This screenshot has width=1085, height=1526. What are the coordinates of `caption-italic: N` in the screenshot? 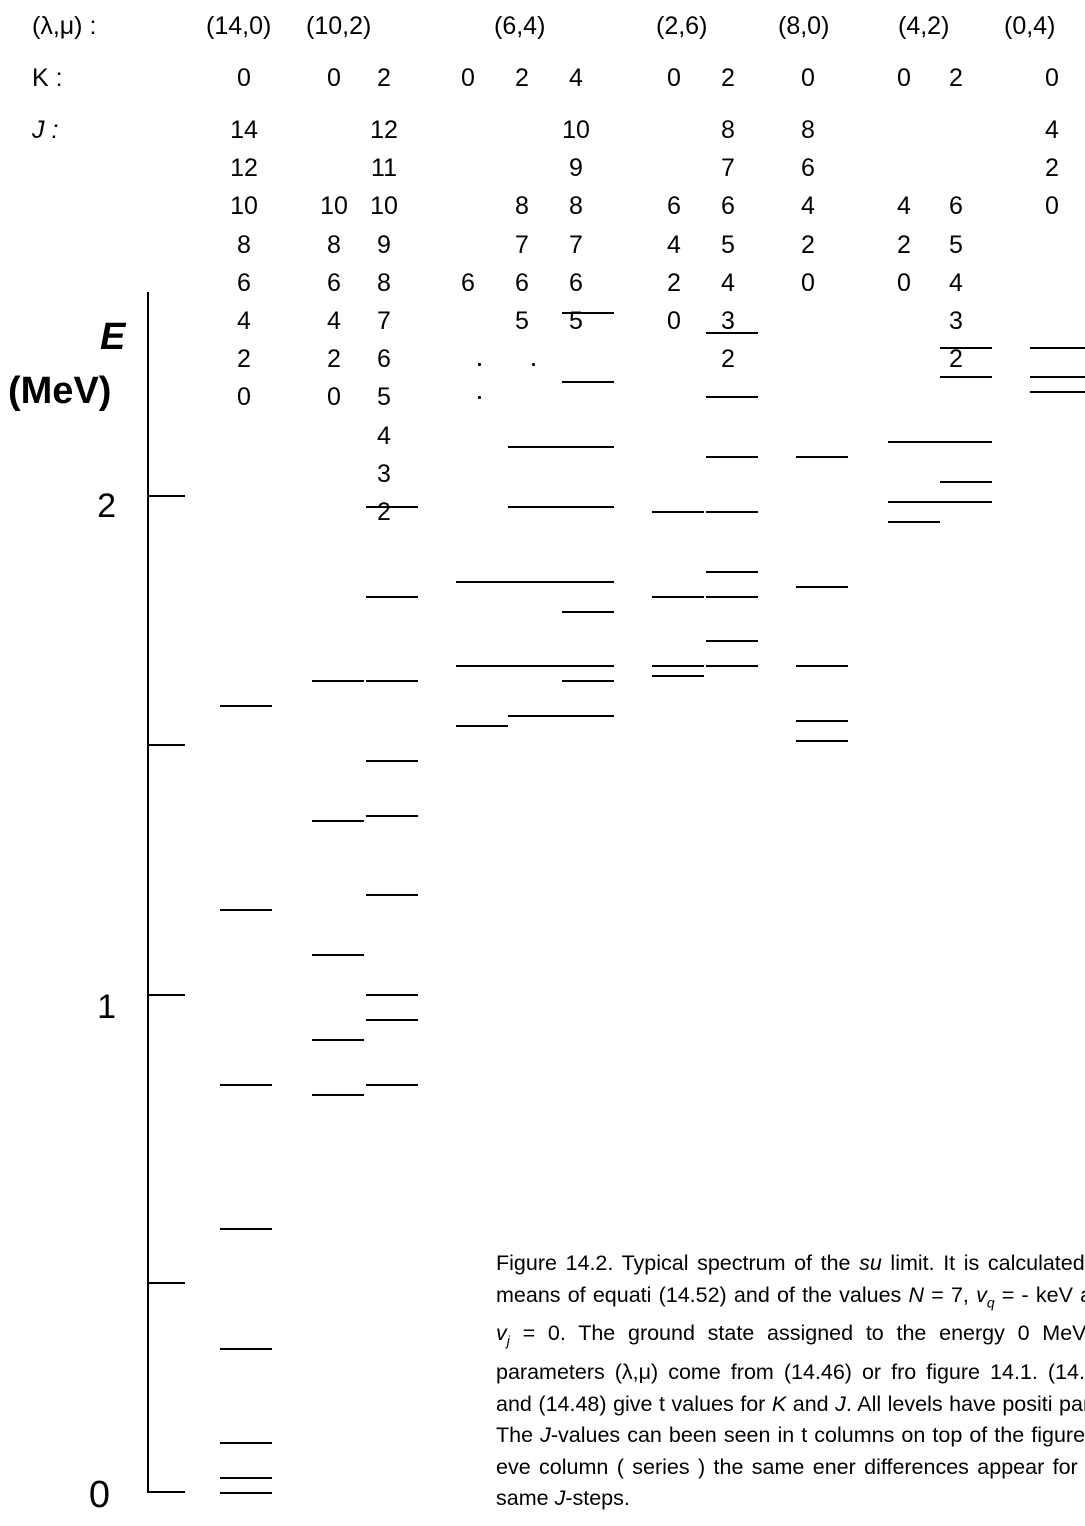 It's located at (916, 1294).